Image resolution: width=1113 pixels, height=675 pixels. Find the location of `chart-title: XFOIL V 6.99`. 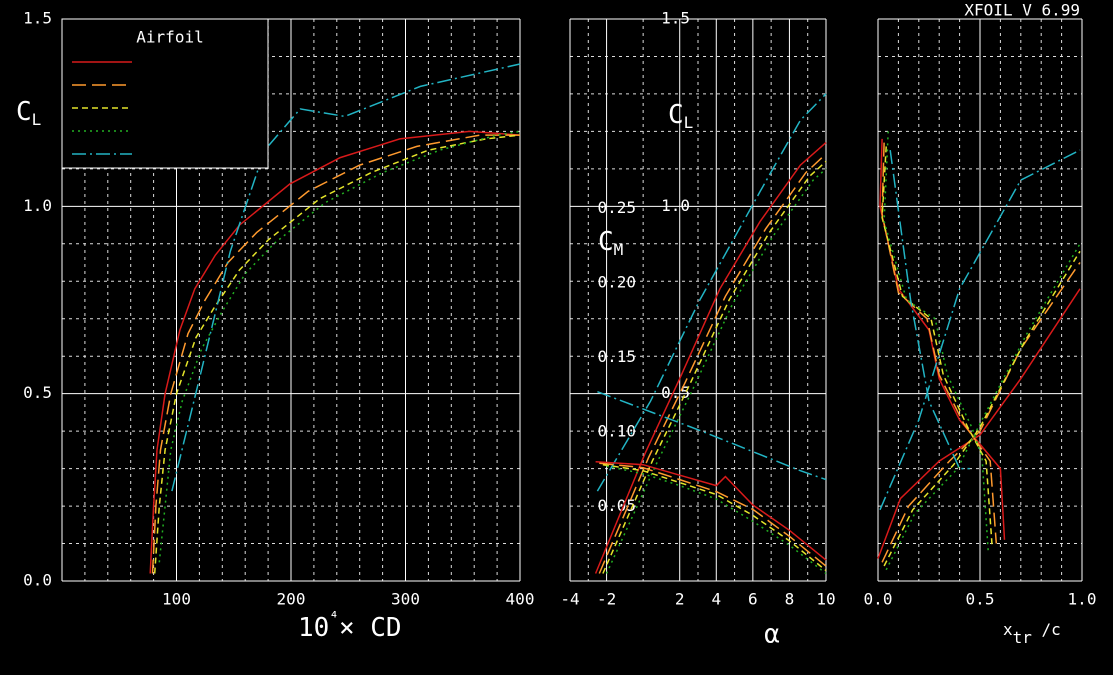

chart-title: XFOIL V 6.99 is located at coordinates (1022, 10).